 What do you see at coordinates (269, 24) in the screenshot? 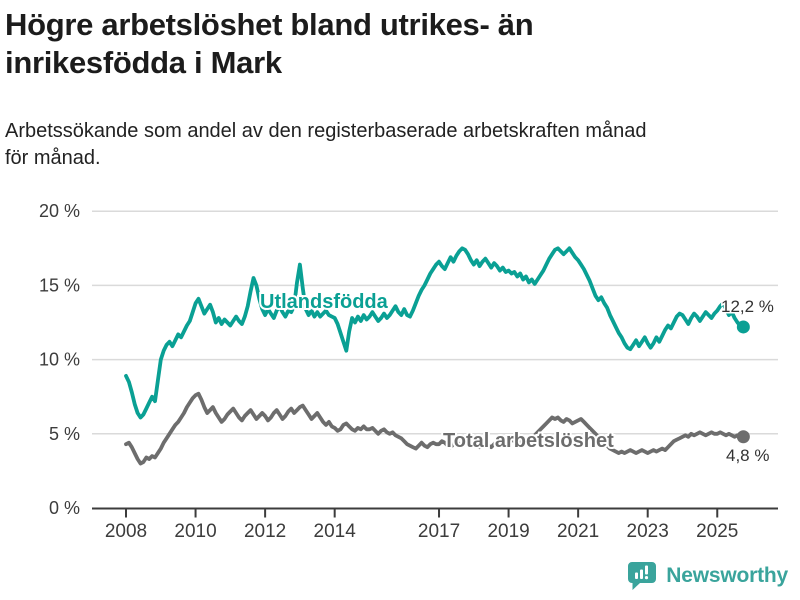
I see `title-line-1: Högre arbetslöshet bland utrikes- än` at bounding box center [269, 24].